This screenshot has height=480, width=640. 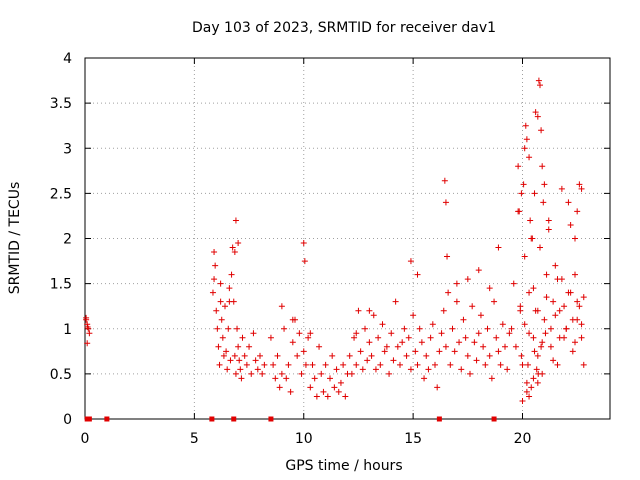 What do you see at coordinates (67, 240) in the screenshot?
I see `y-tick-label: 2` at bounding box center [67, 240].